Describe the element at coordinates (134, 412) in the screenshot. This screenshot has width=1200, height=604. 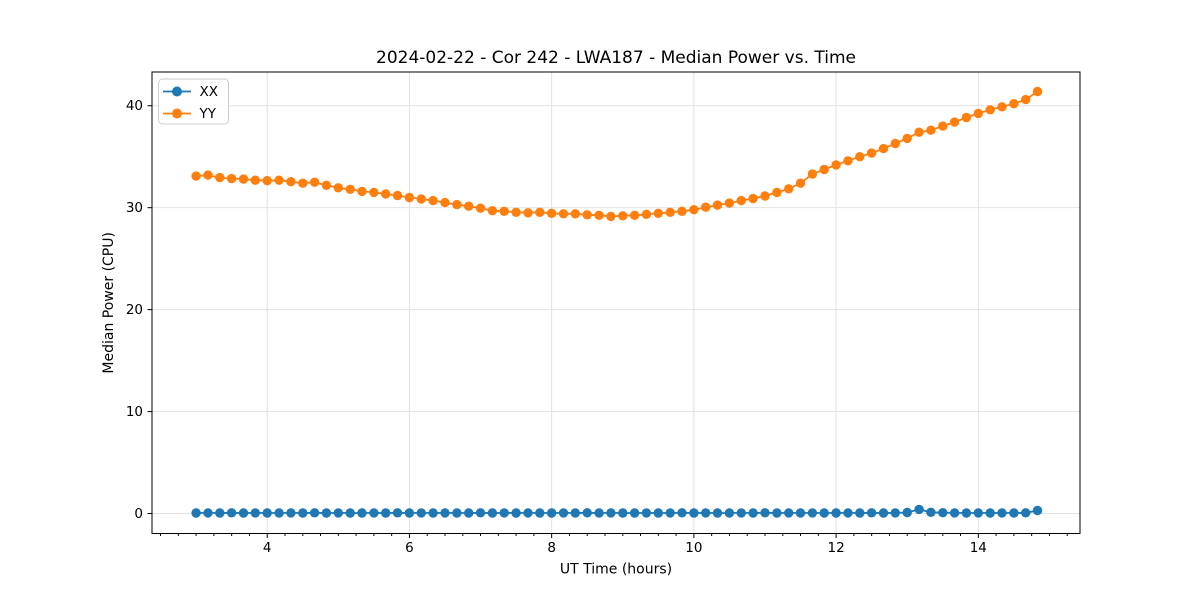
I see `y-tick-label: 10` at that location.